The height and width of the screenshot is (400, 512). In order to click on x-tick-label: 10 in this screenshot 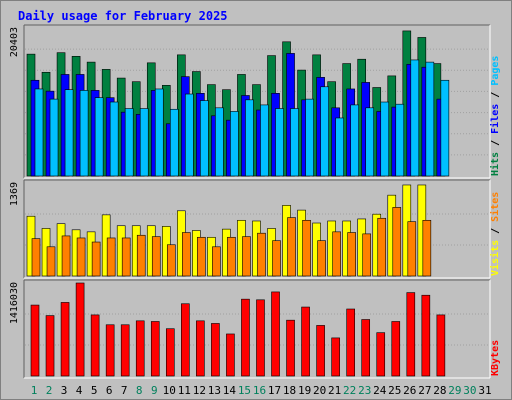, I will do `click(169, 390)`.